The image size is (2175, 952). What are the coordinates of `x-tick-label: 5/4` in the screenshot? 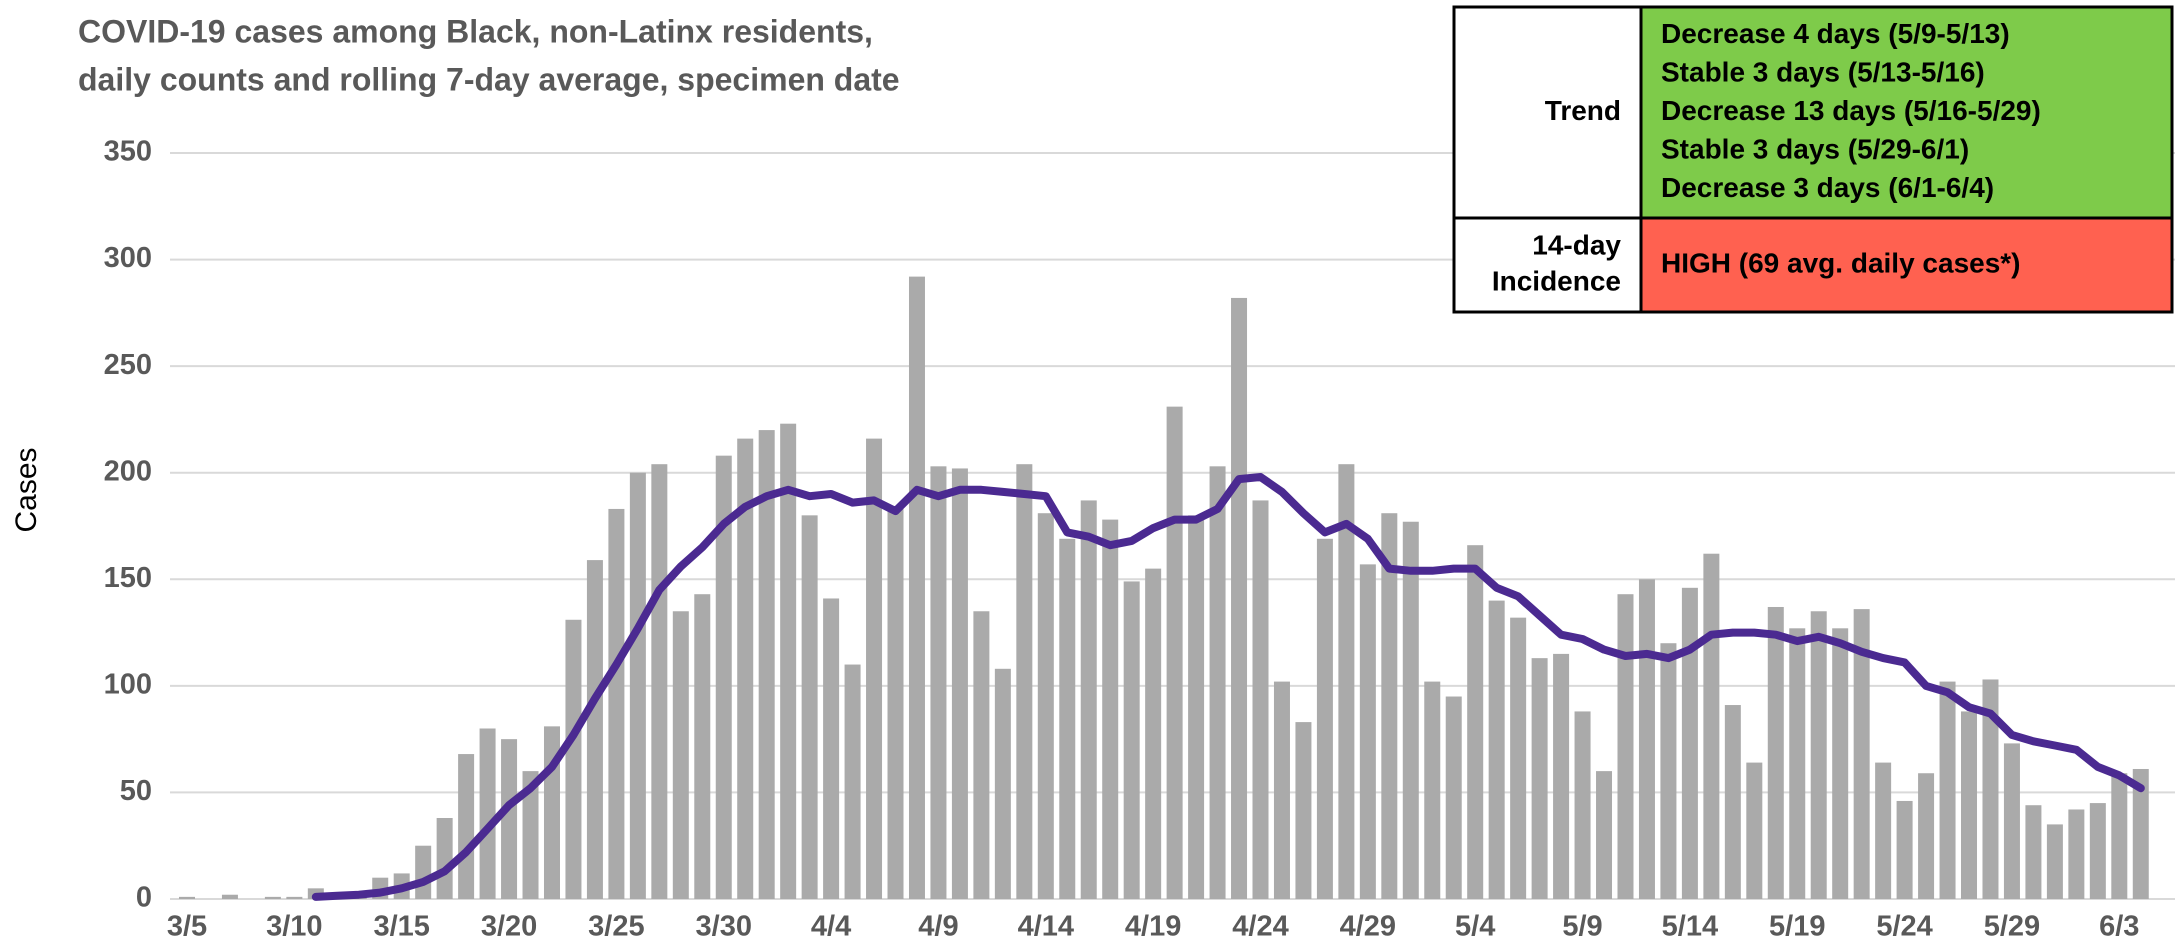 It's located at (1475, 927).